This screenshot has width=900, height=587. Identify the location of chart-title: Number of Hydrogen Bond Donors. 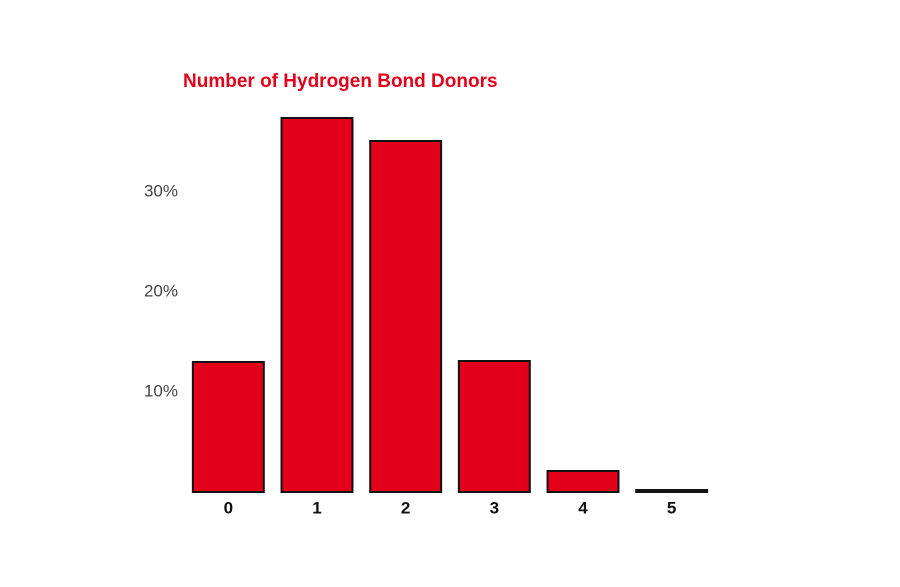
(340, 81).